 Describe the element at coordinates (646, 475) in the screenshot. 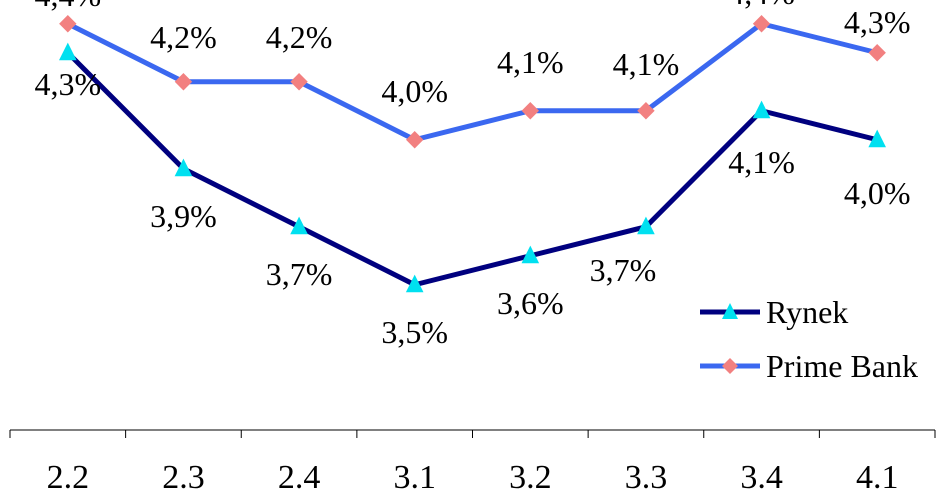

I see `x-tick-label: 3.3` at that location.